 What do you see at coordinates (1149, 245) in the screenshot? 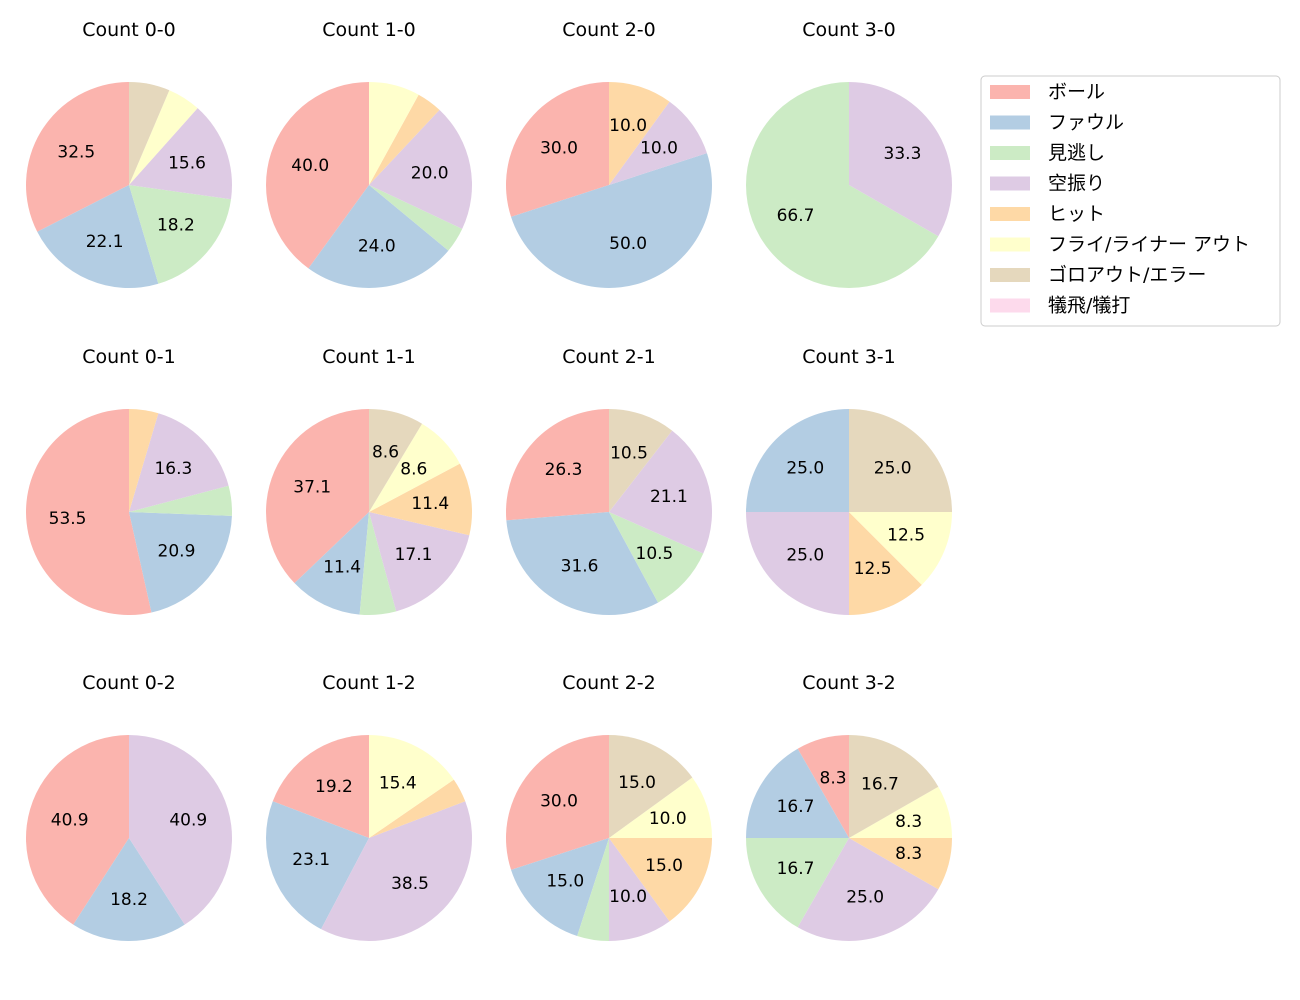
I see `legend-label-fly: フライ/ライナー アウト` at bounding box center [1149, 245].